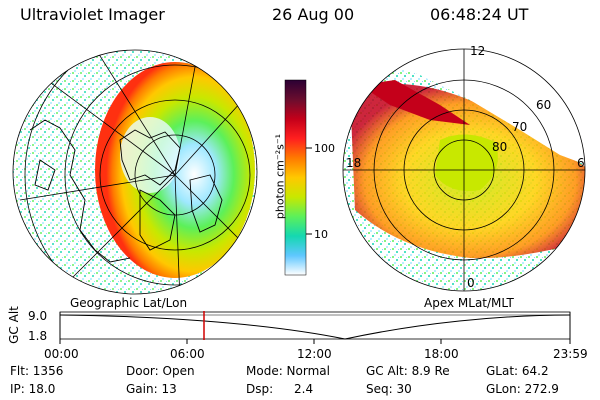 This screenshot has width=600, height=400. I want to click on mlat-label-60: 60, so click(544, 105).